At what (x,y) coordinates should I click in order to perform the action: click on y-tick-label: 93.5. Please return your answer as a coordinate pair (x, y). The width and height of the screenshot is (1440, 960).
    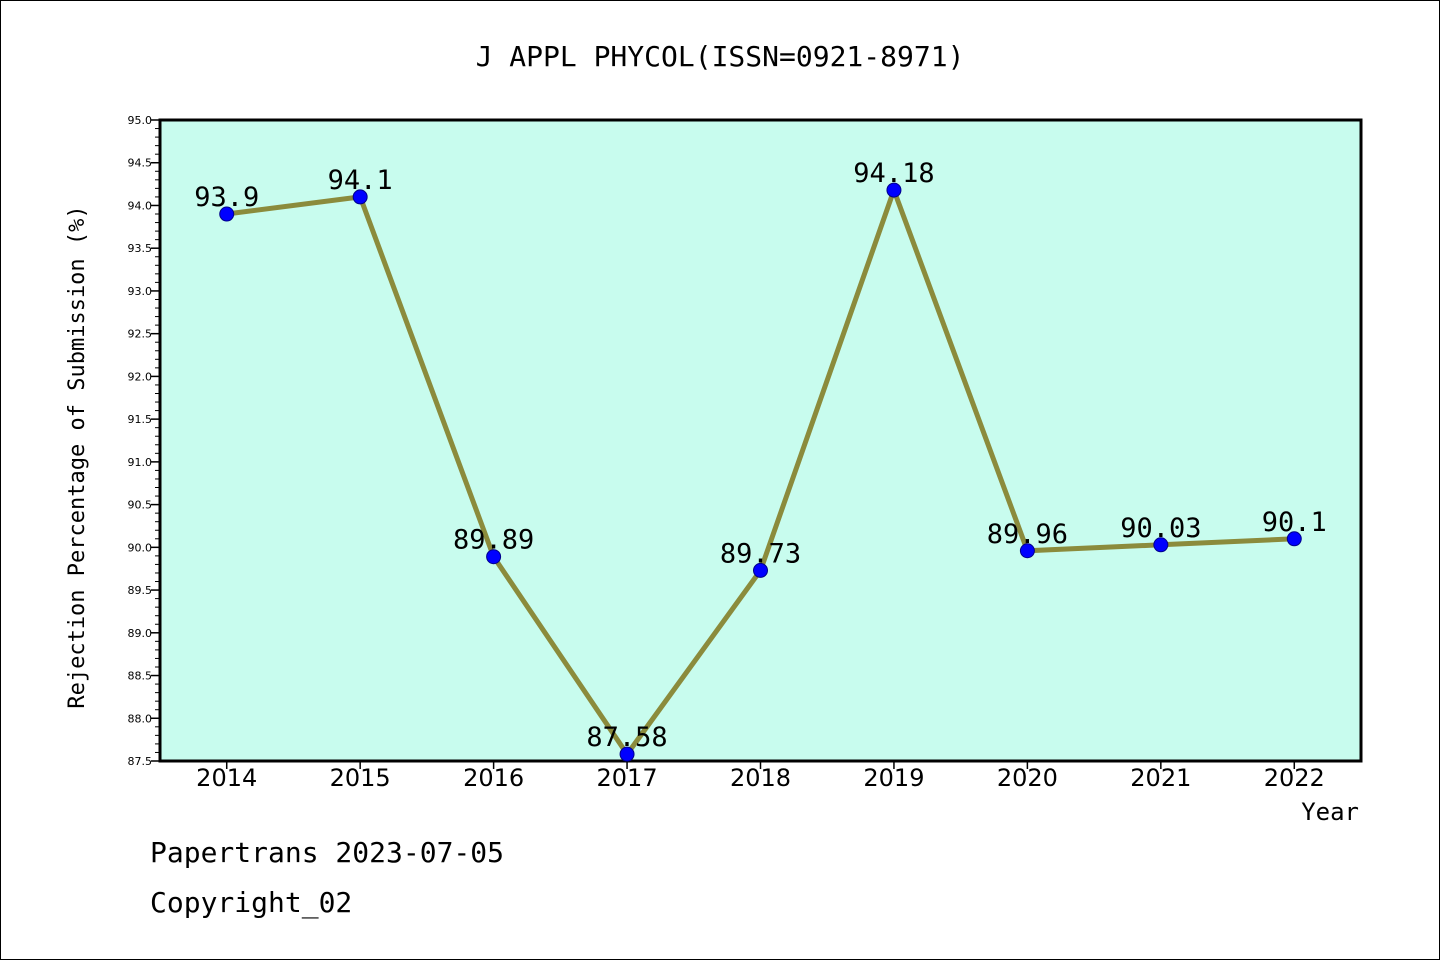
    Looking at the image, I should click on (140, 248).